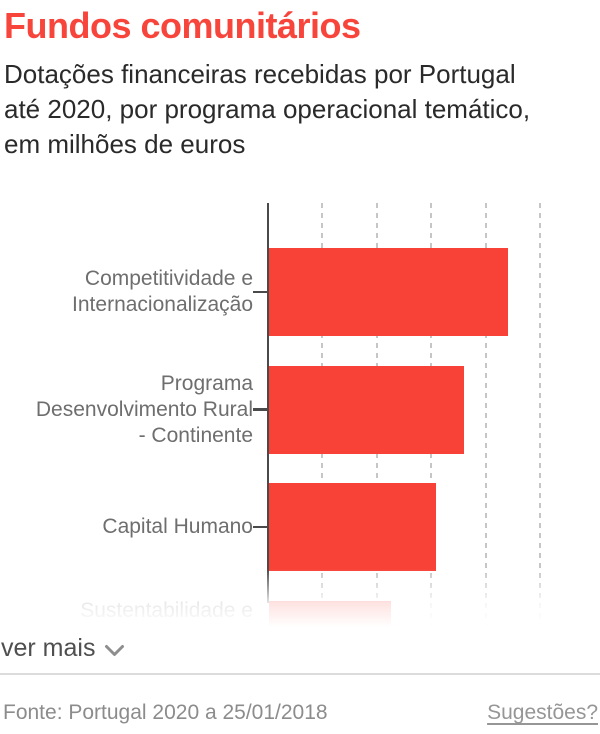 The width and height of the screenshot is (600, 734). Describe the element at coordinates (267, 403) in the screenshot. I see `y-axis-line` at that location.